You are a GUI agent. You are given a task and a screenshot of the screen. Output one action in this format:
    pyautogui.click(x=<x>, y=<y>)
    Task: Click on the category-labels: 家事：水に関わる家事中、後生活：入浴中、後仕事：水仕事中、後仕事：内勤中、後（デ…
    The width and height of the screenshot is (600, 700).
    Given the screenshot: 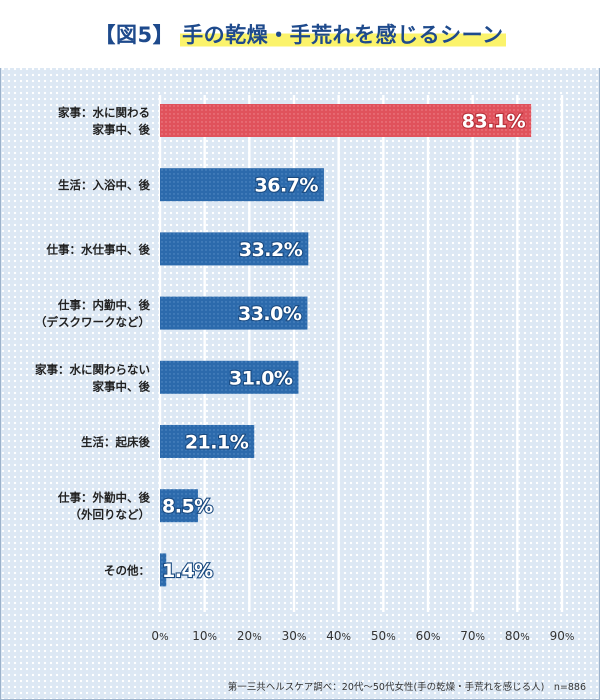 What is the action you would take?
    pyautogui.click(x=92, y=342)
    